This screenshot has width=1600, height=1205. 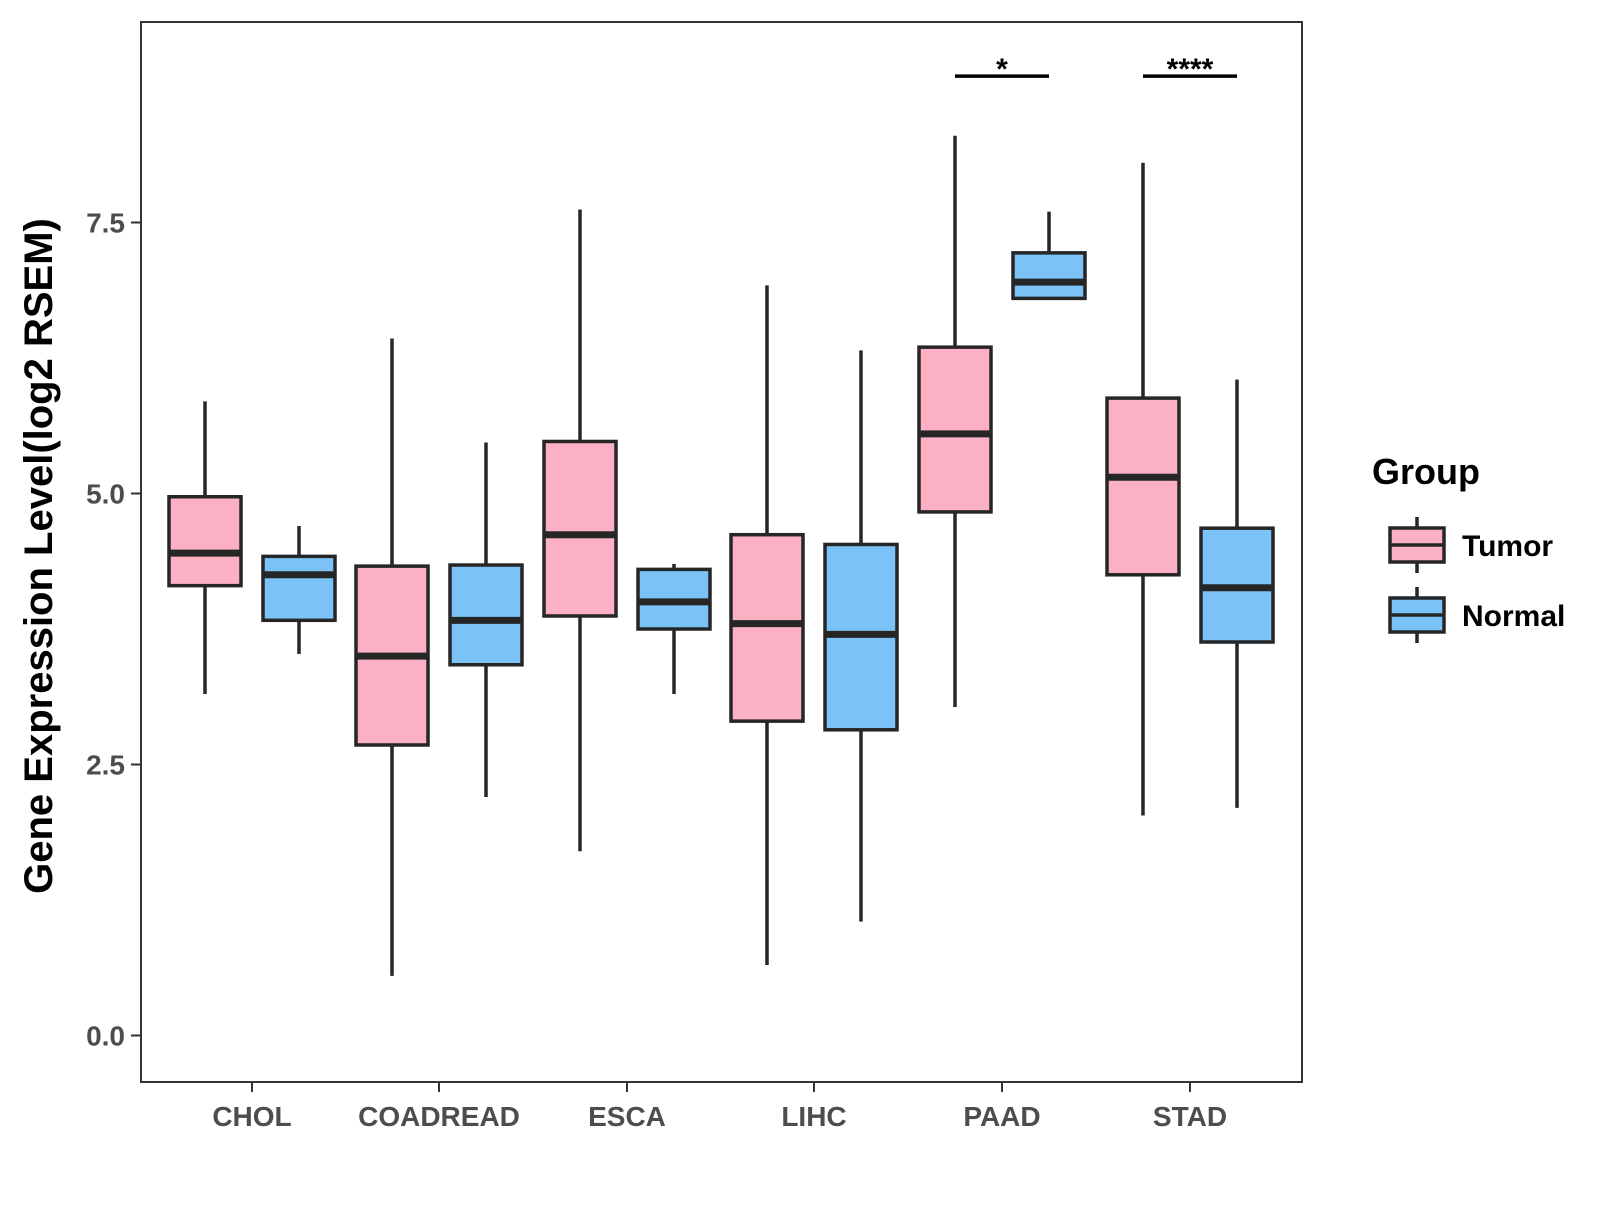 I want to click on significance-stad: ****, so click(x=1190, y=69).